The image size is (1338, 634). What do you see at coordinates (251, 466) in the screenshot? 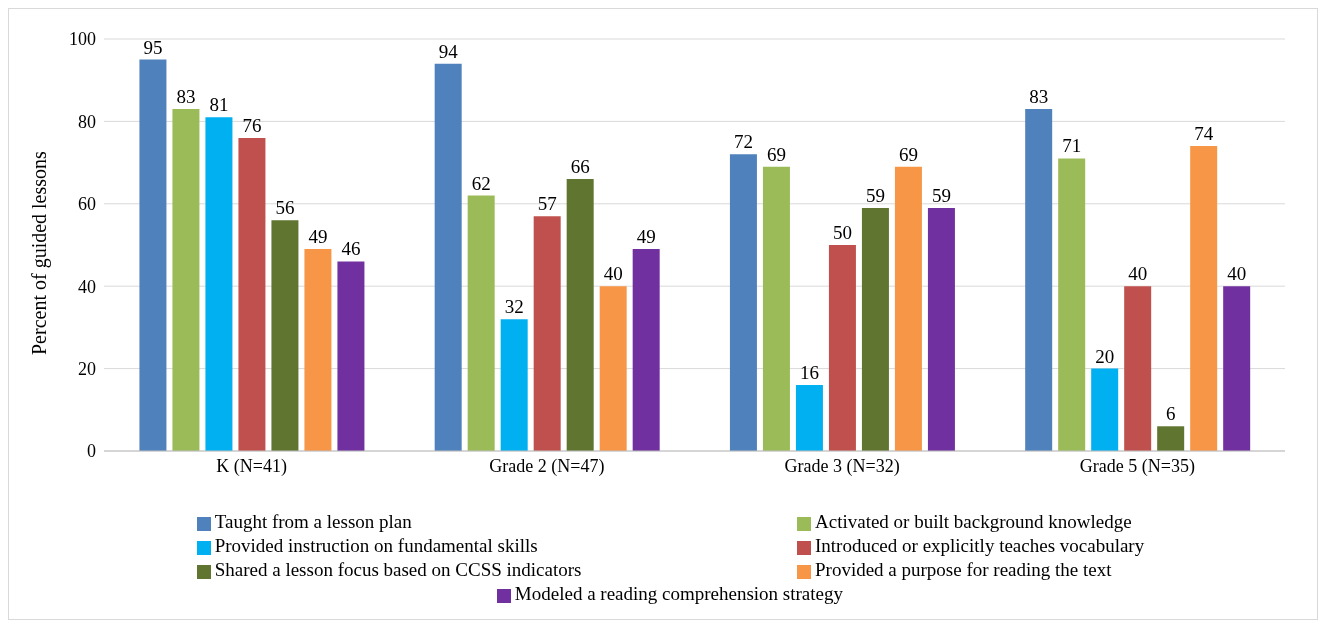
I see `x-tick-label: K (N=41)` at bounding box center [251, 466].